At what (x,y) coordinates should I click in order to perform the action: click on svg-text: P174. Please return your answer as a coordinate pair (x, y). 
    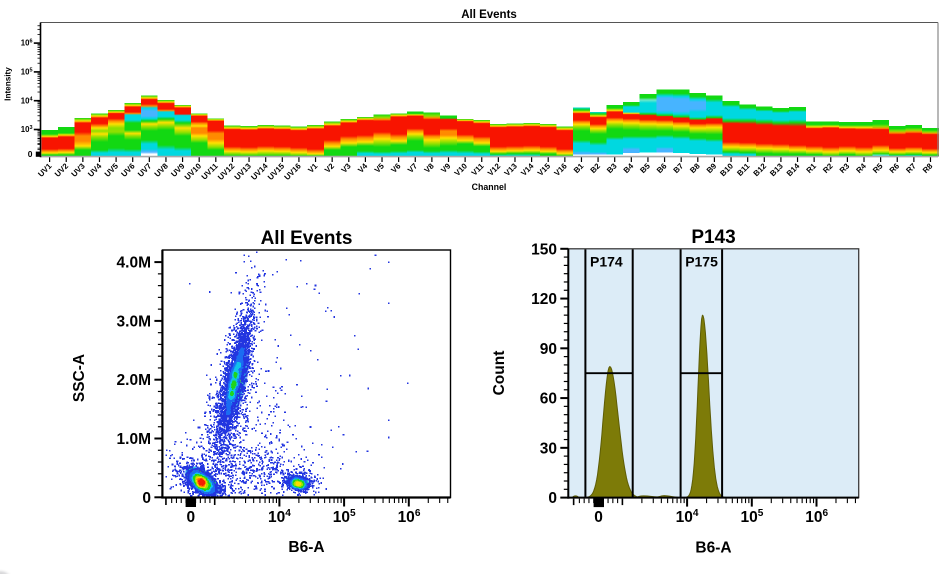
    Looking at the image, I should click on (606, 262).